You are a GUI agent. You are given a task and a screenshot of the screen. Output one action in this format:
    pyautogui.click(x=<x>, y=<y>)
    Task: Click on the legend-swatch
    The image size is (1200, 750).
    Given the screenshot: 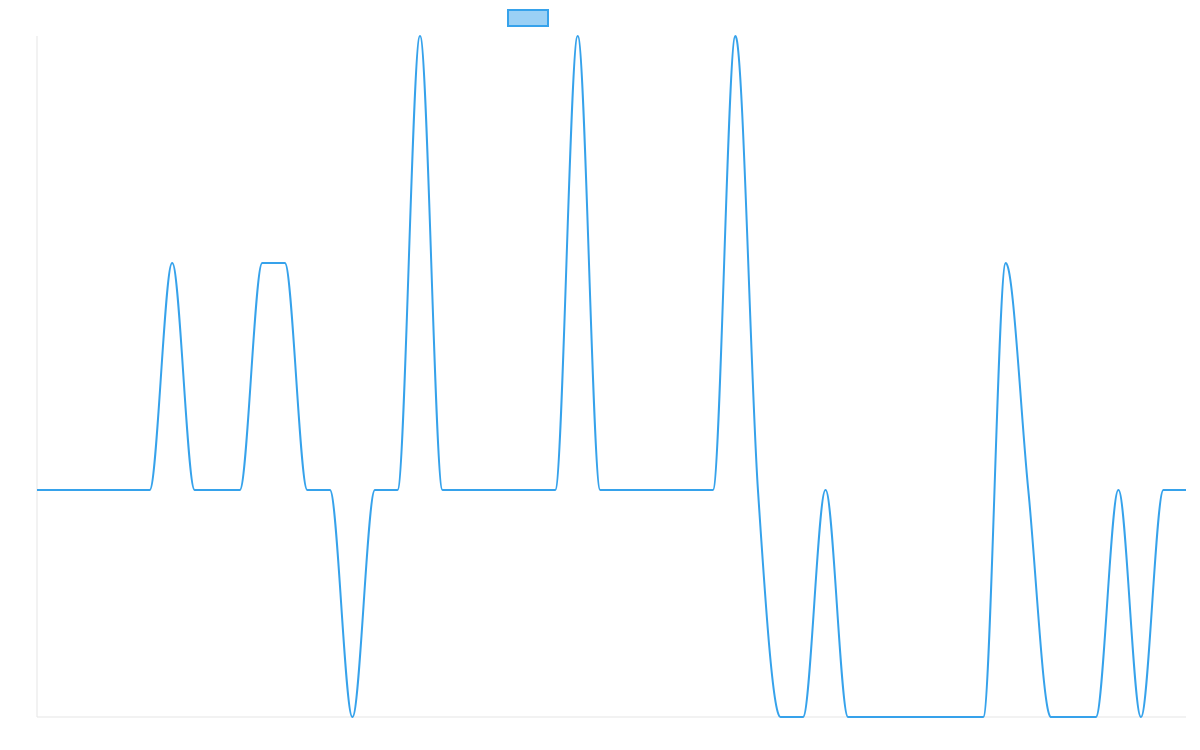 What is the action you would take?
    pyautogui.click(x=528, y=18)
    